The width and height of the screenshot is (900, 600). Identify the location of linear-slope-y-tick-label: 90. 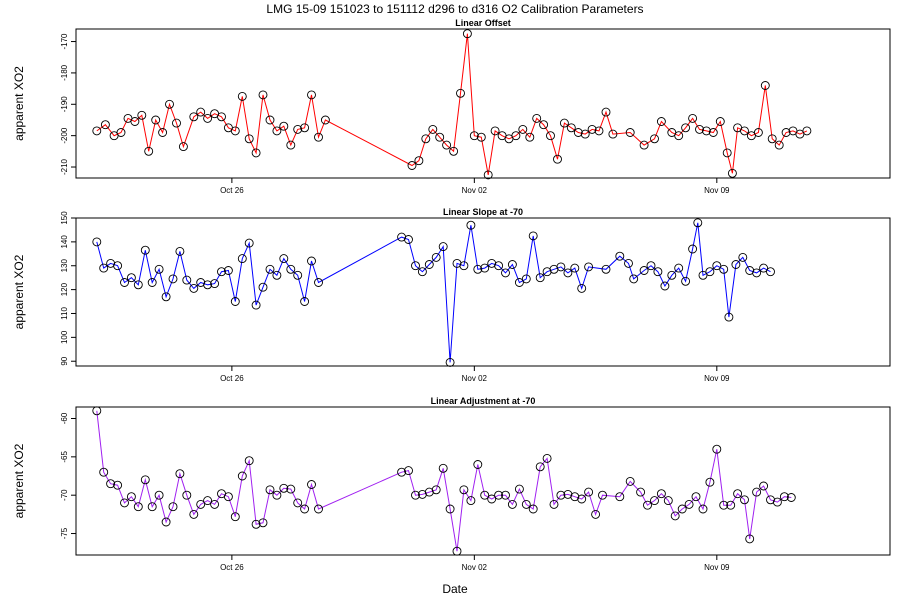
(64, 360).